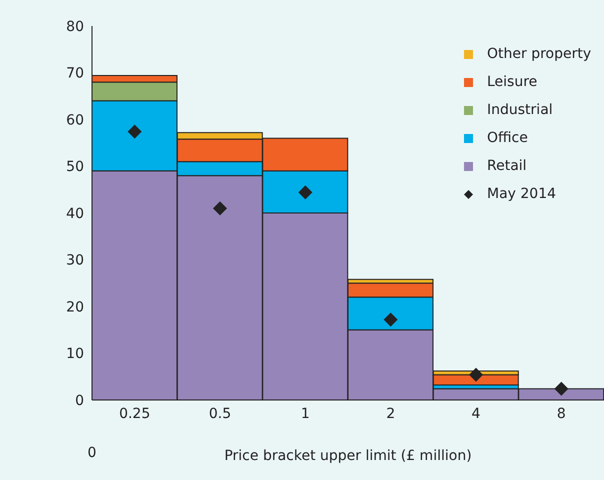  Describe the element at coordinates (79, 400) in the screenshot. I see `y-tick-label: 0` at that location.